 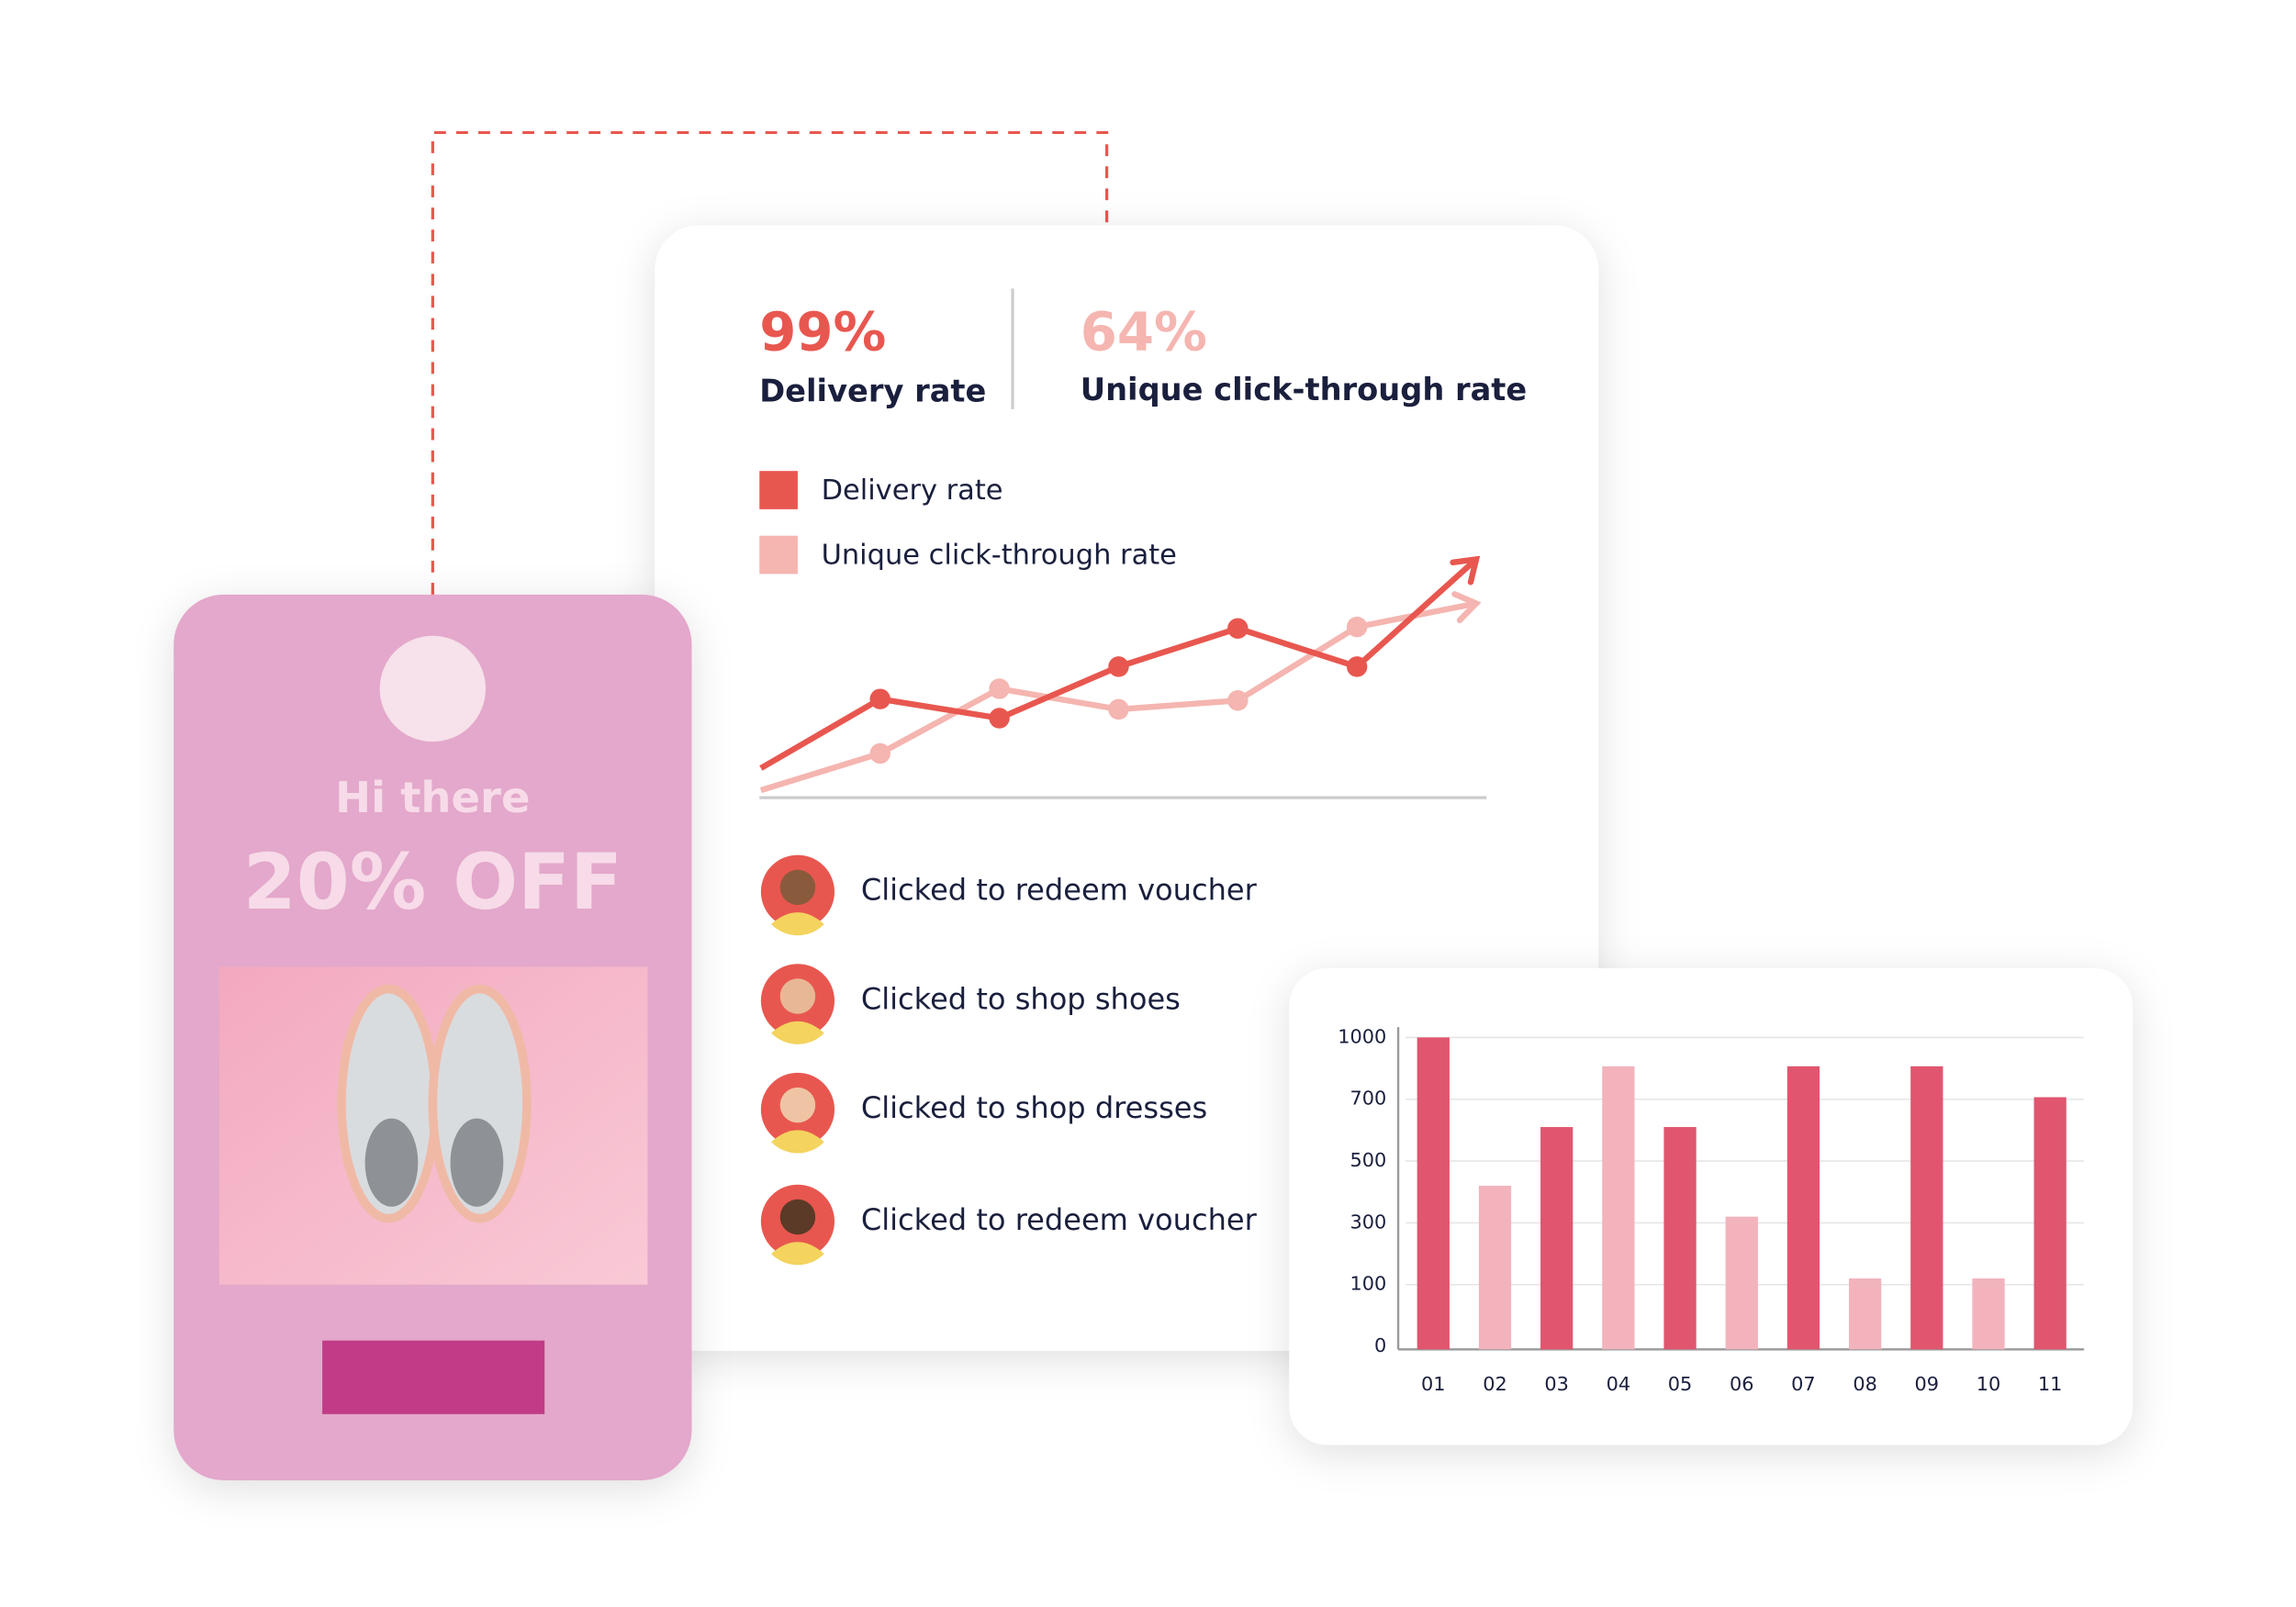 What do you see at coordinates (1711, 1210) in the screenshot?
I see `bar-chart: 0 100 300 500 700 1000 01 02 03 04 05 06 07 08 09 10 11` at bounding box center [1711, 1210].